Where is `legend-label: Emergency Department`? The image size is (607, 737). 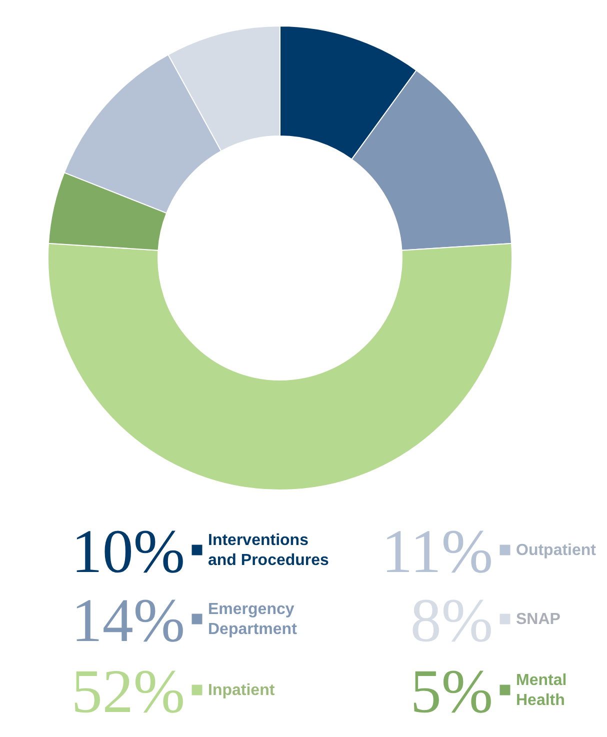
legend-label: Emergency Department is located at coordinates (253, 619).